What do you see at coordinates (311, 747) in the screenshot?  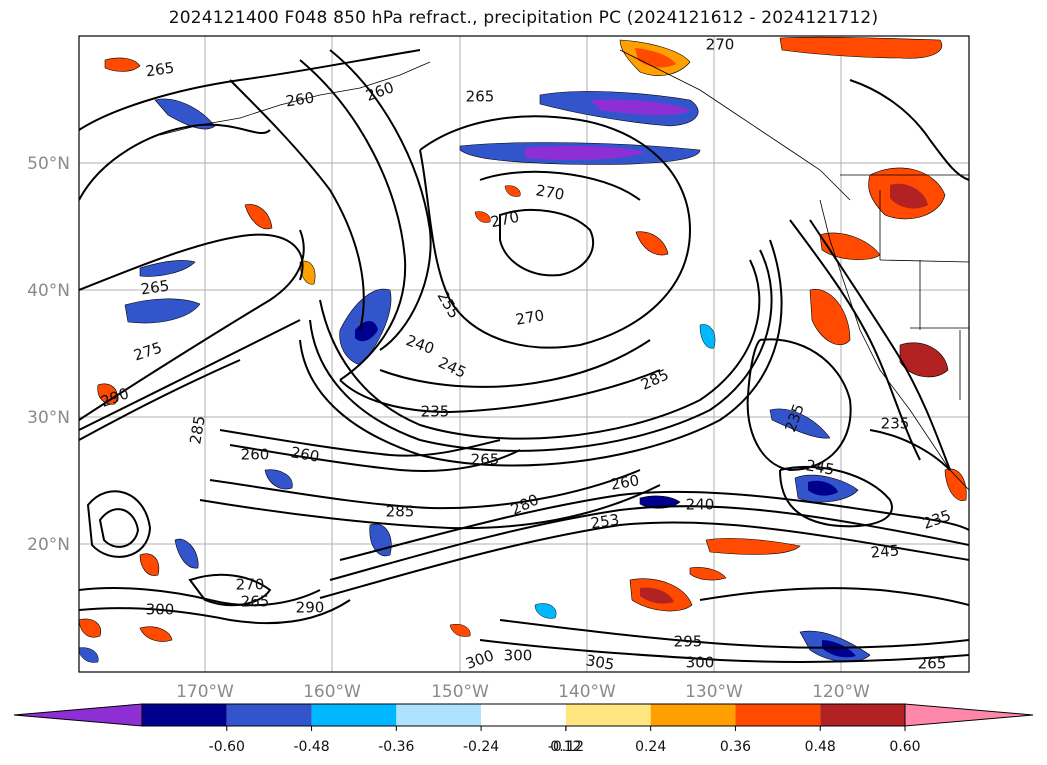 I see `colorbar-tick-label: -0.48` at bounding box center [311, 747].